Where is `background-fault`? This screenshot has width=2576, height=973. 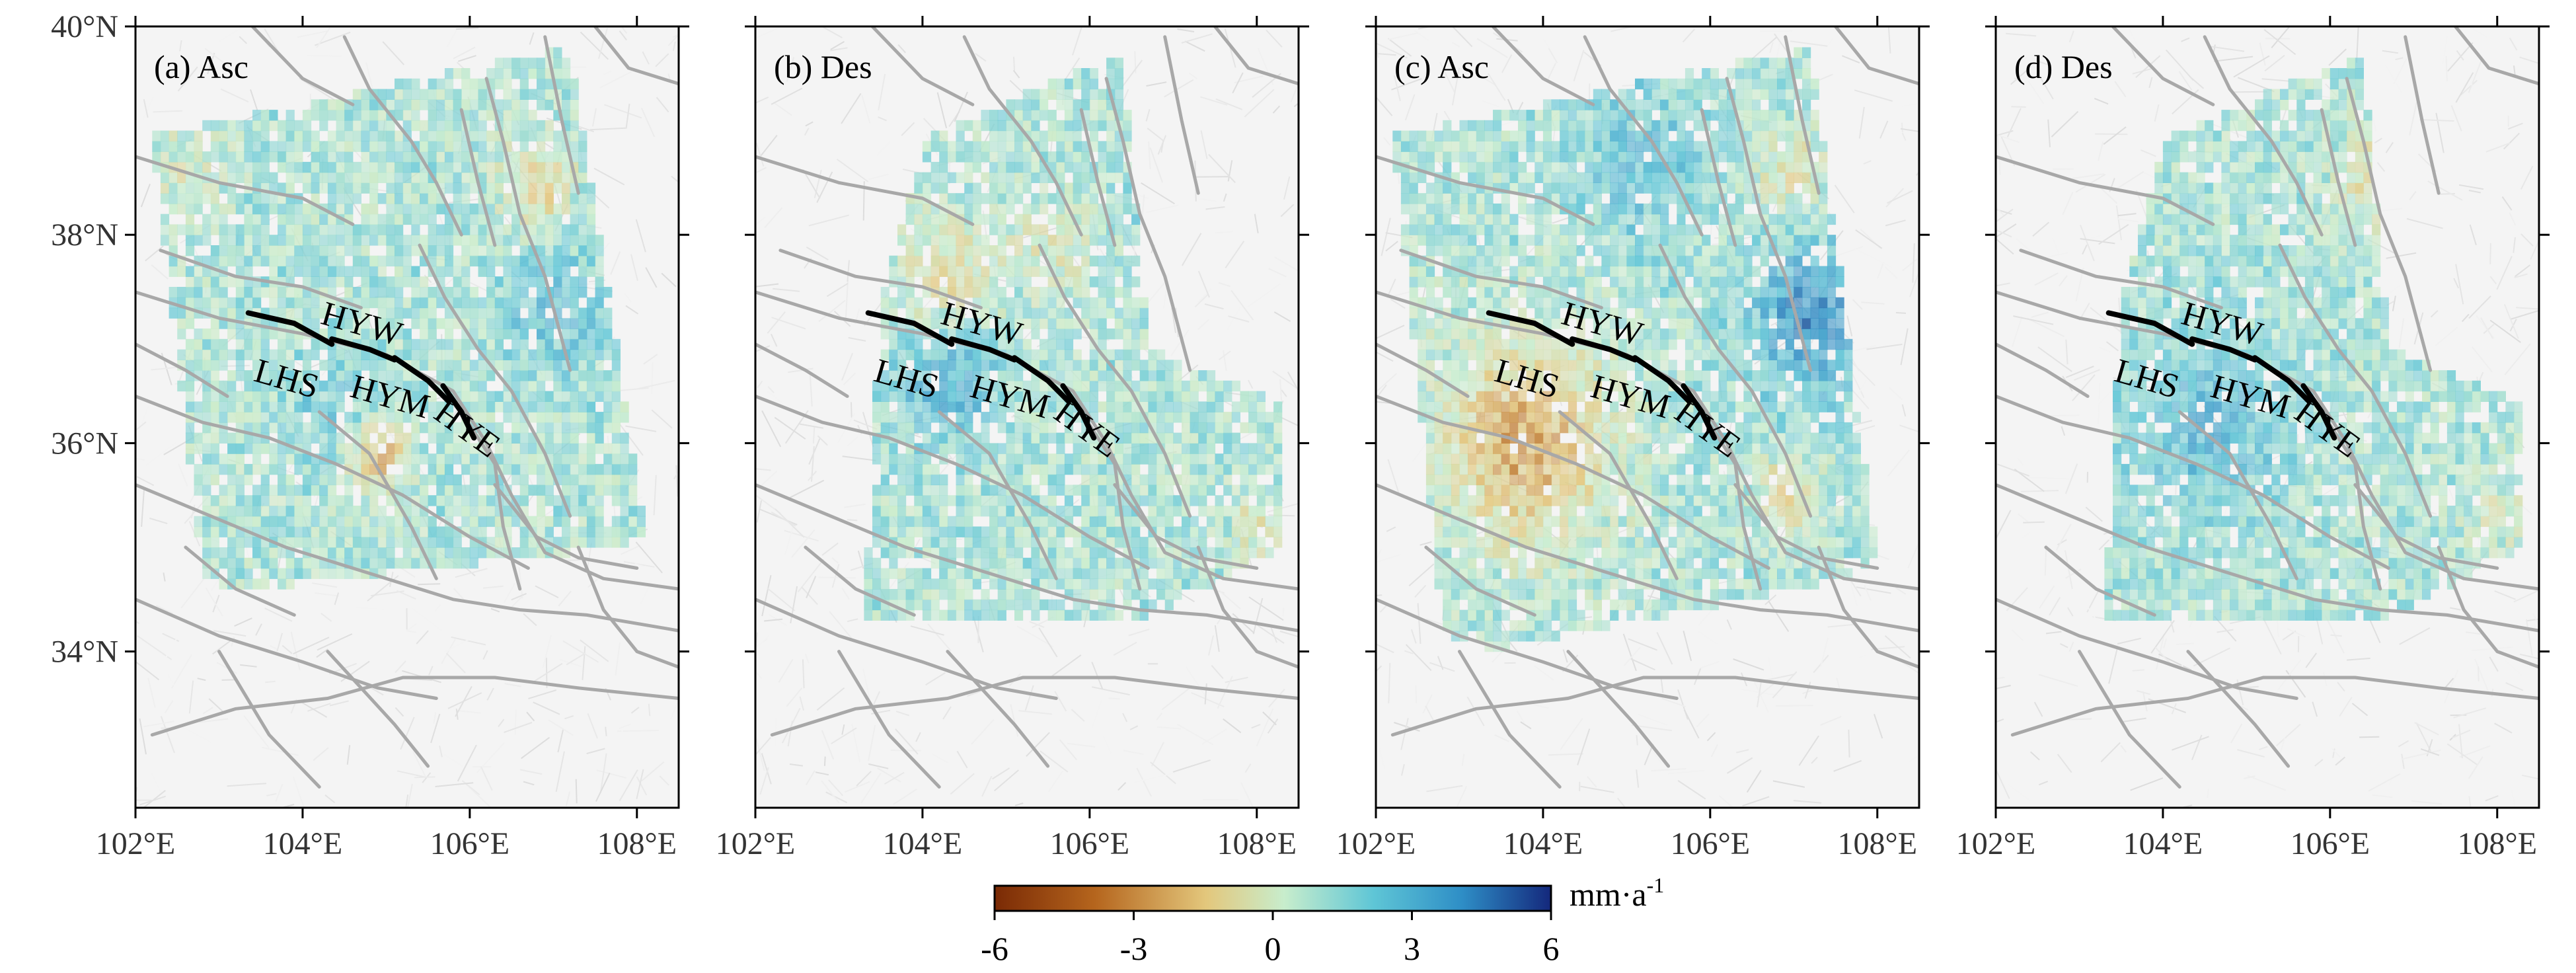 background-fault is located at coordinates (889, 719).